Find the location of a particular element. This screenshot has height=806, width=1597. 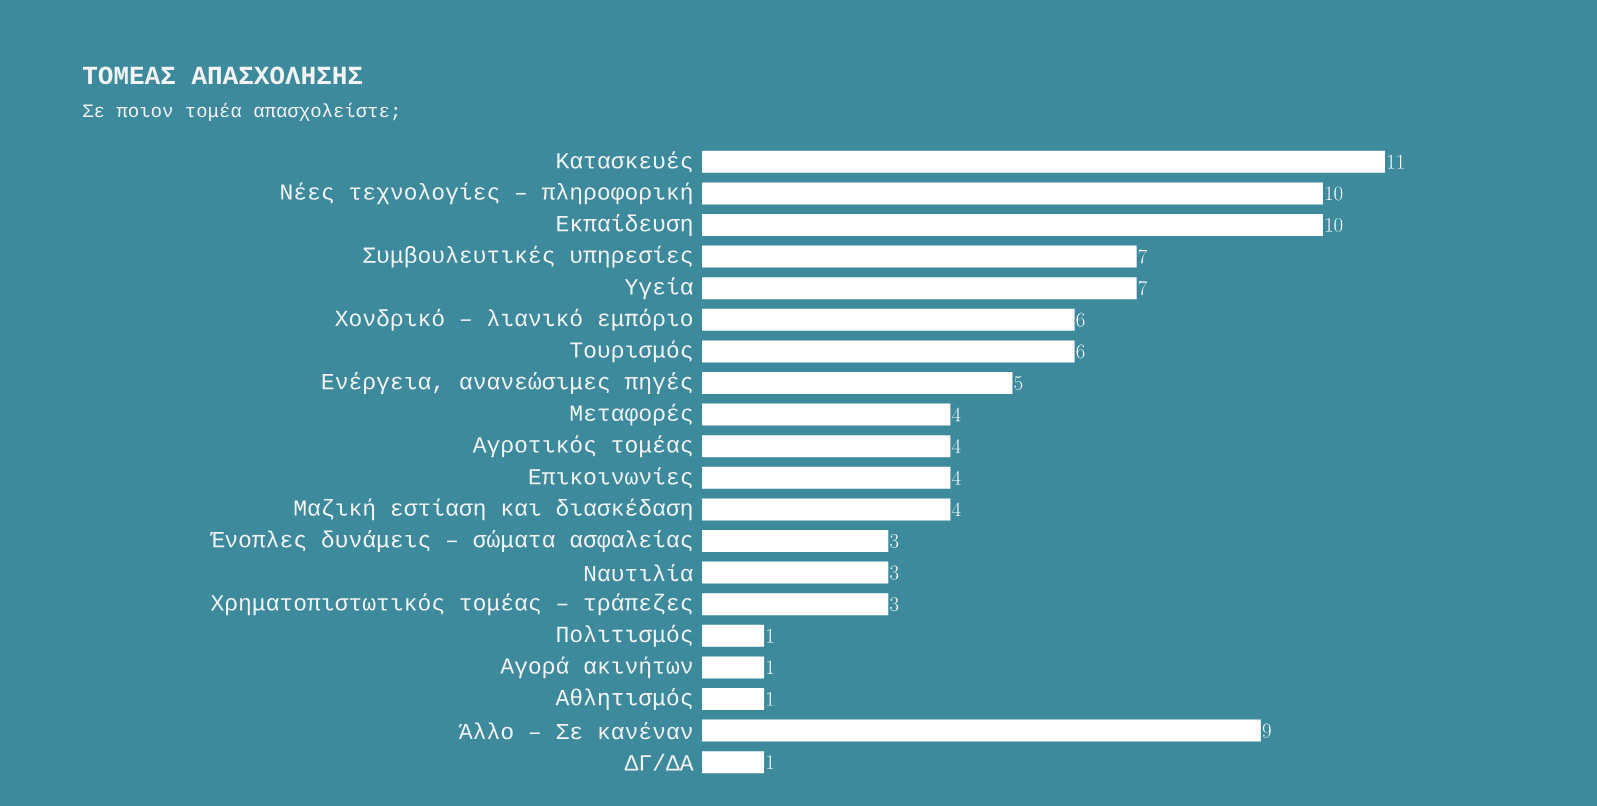

y-tick-label: Εκπαίδευση is located at coordinates (624, 225).